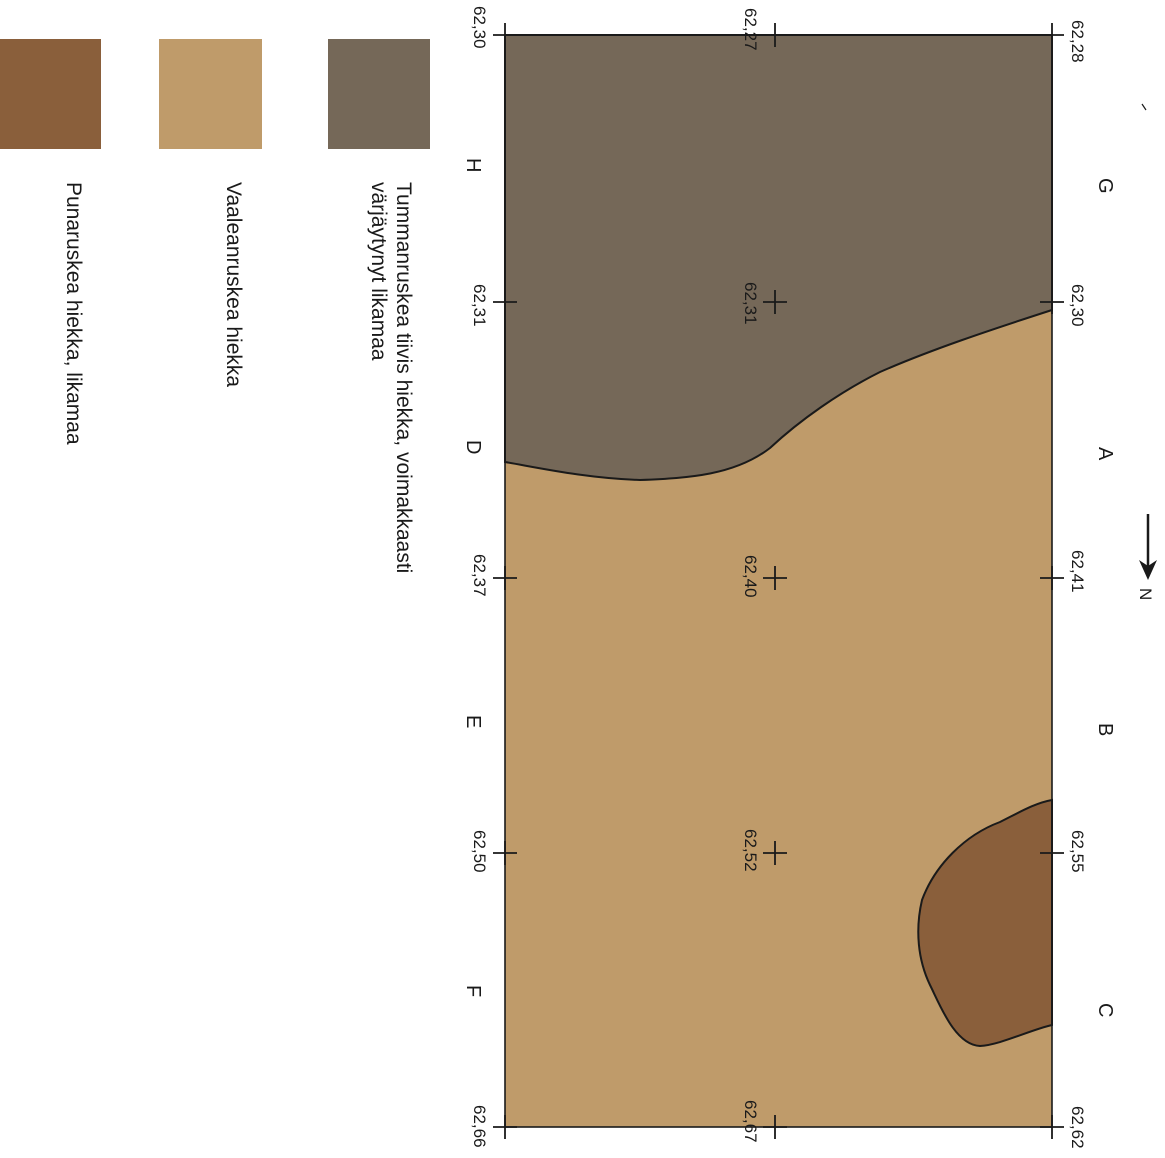 This screenshot has width=1165, height=1158. I want to click on elevation-label: 62,52, so click(750, 850).